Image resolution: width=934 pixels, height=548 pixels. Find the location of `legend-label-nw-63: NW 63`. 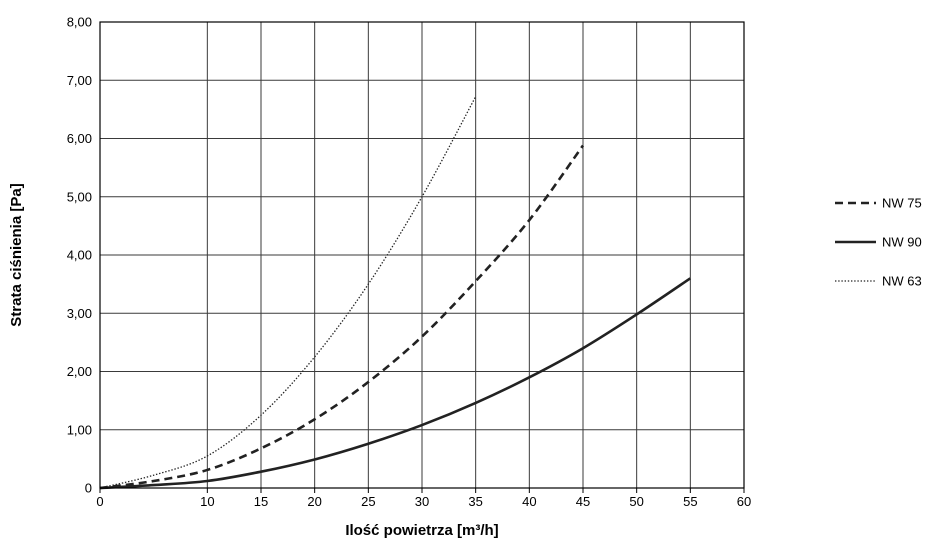

legend-label-nw-63: NW 63 is located at coordinates (902, 281).